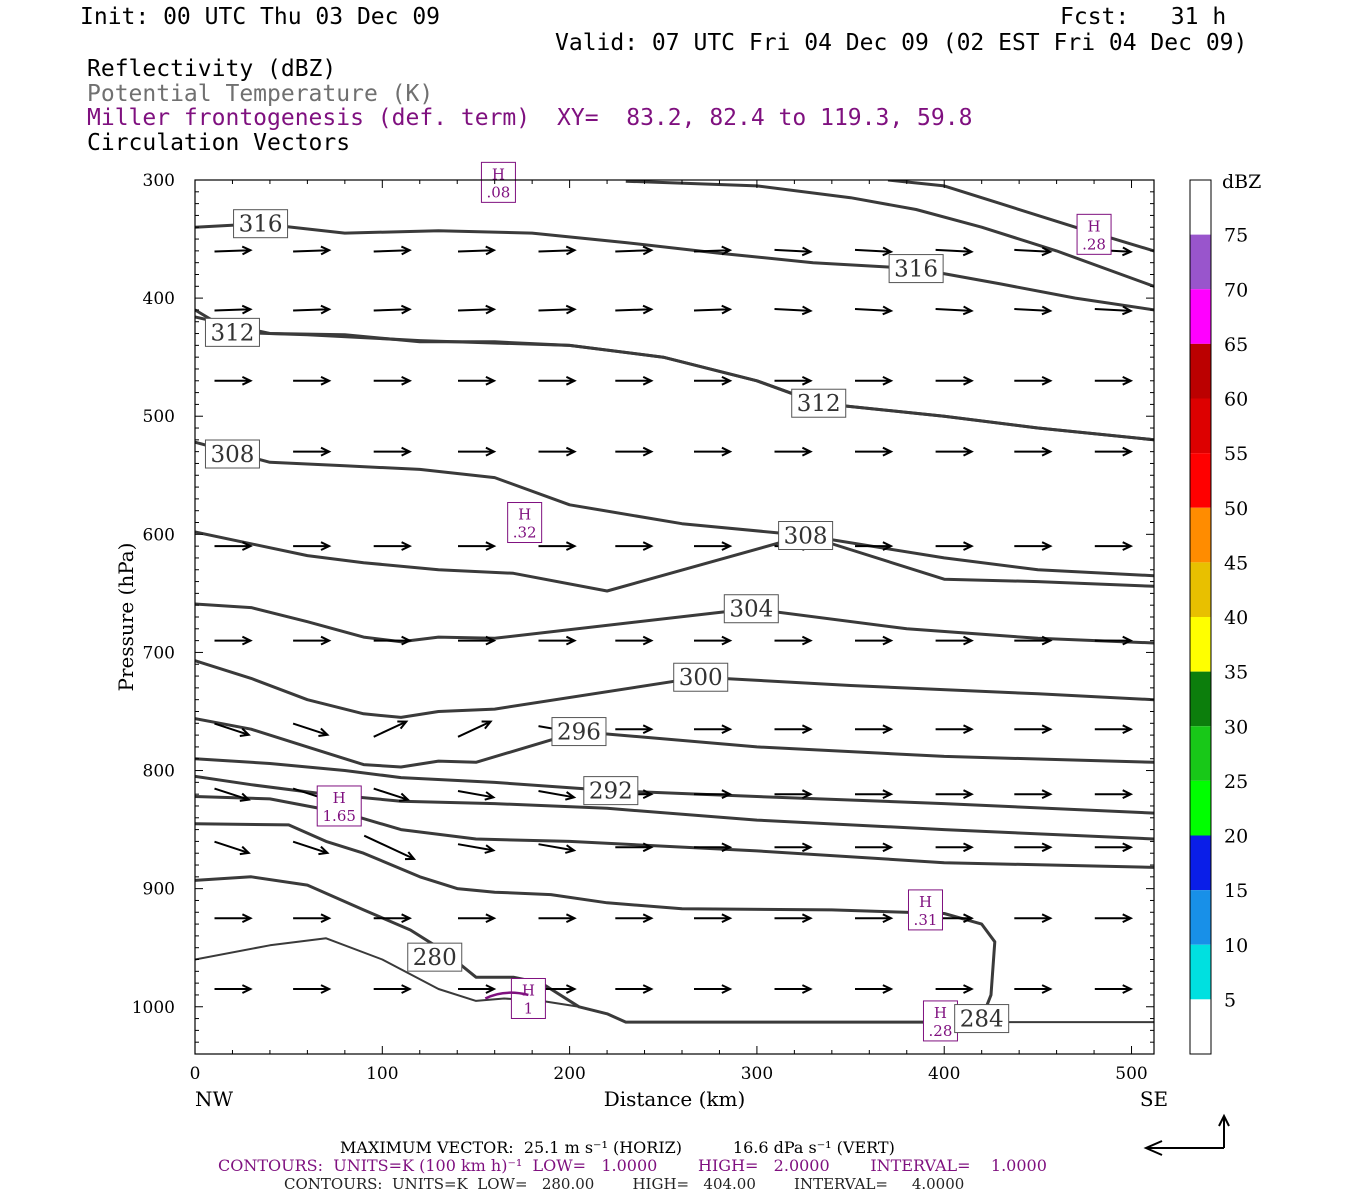  I want to click on field-label-vectors: Circulation Vectors, so click(219, 143).